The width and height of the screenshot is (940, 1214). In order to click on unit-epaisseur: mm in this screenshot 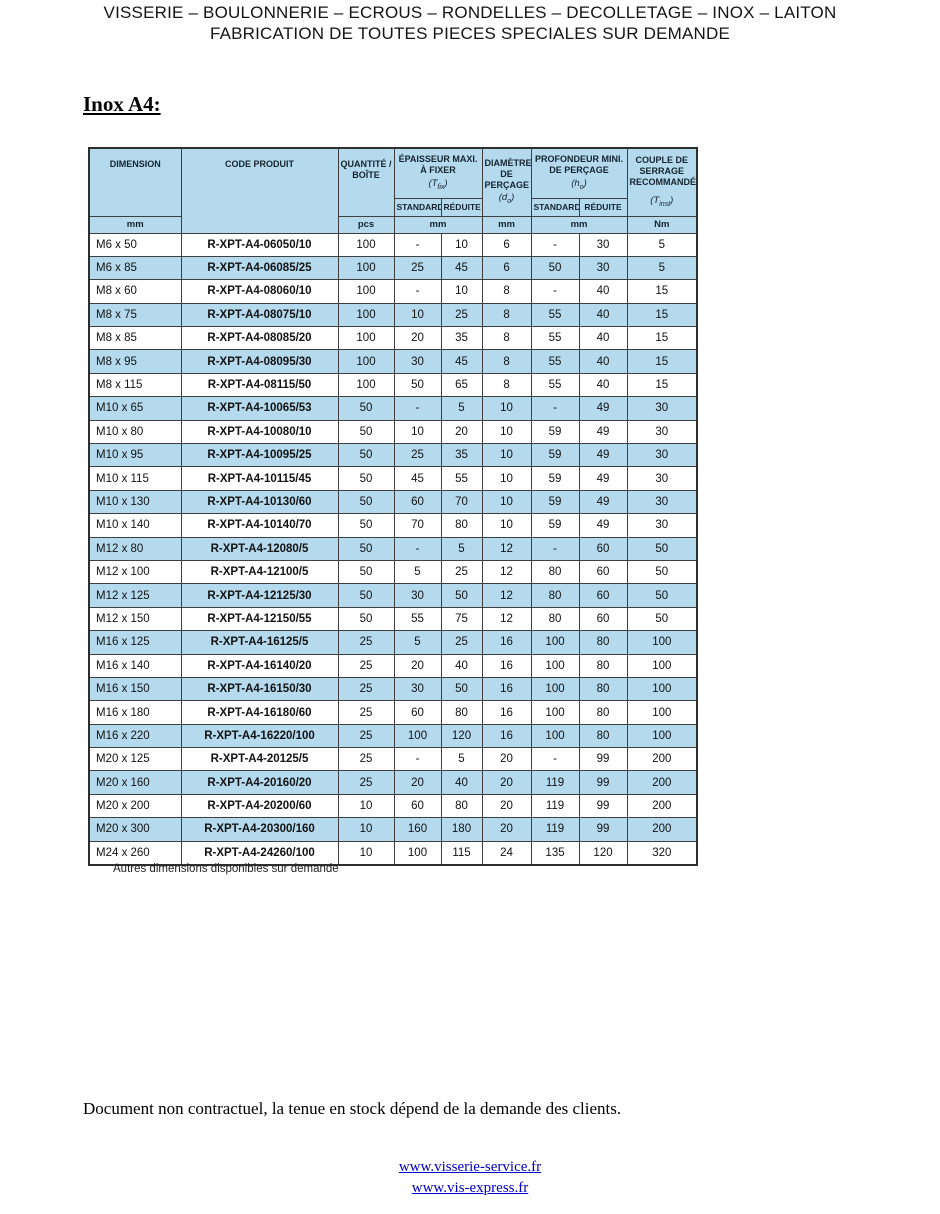, I will do `click(438, 224)`.